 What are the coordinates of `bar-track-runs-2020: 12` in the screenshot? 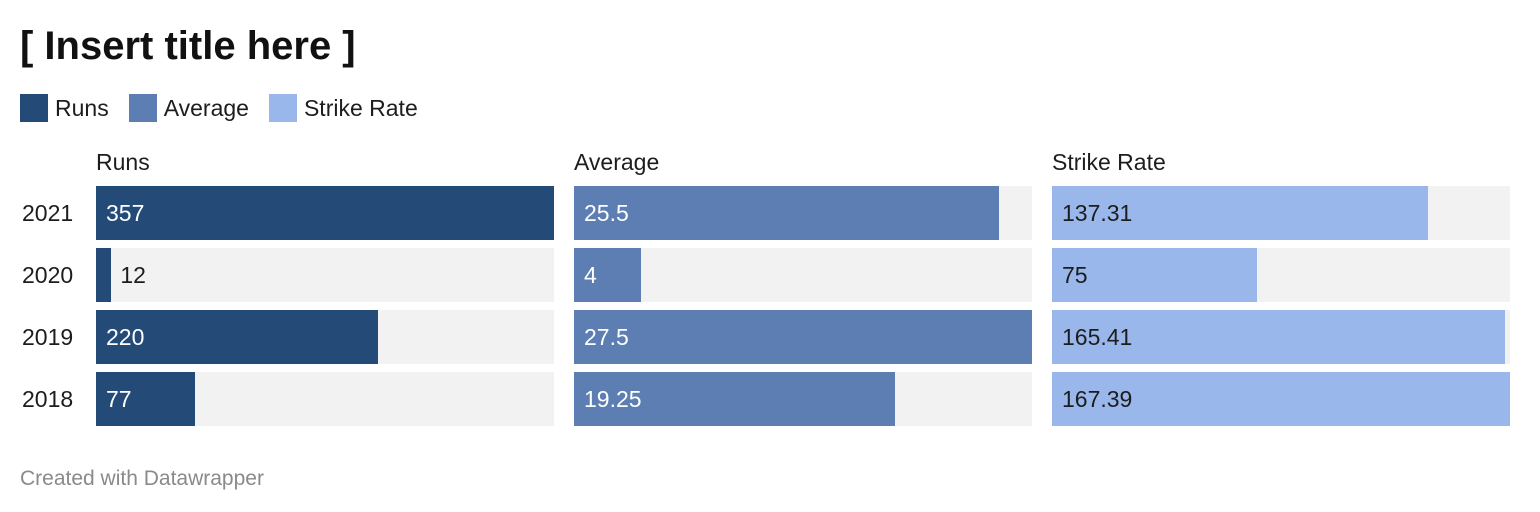 It's located at (325, 275).